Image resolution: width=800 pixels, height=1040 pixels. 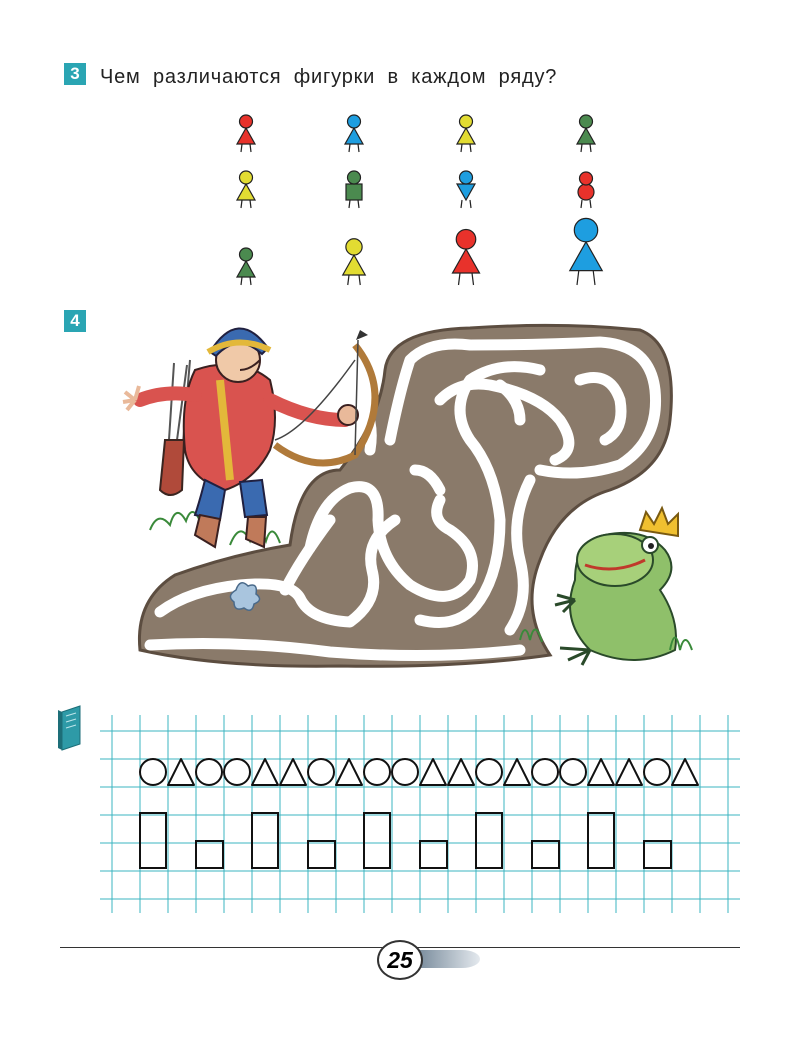 I want to click on page-number-swoosh, so click(x=450, y=959).